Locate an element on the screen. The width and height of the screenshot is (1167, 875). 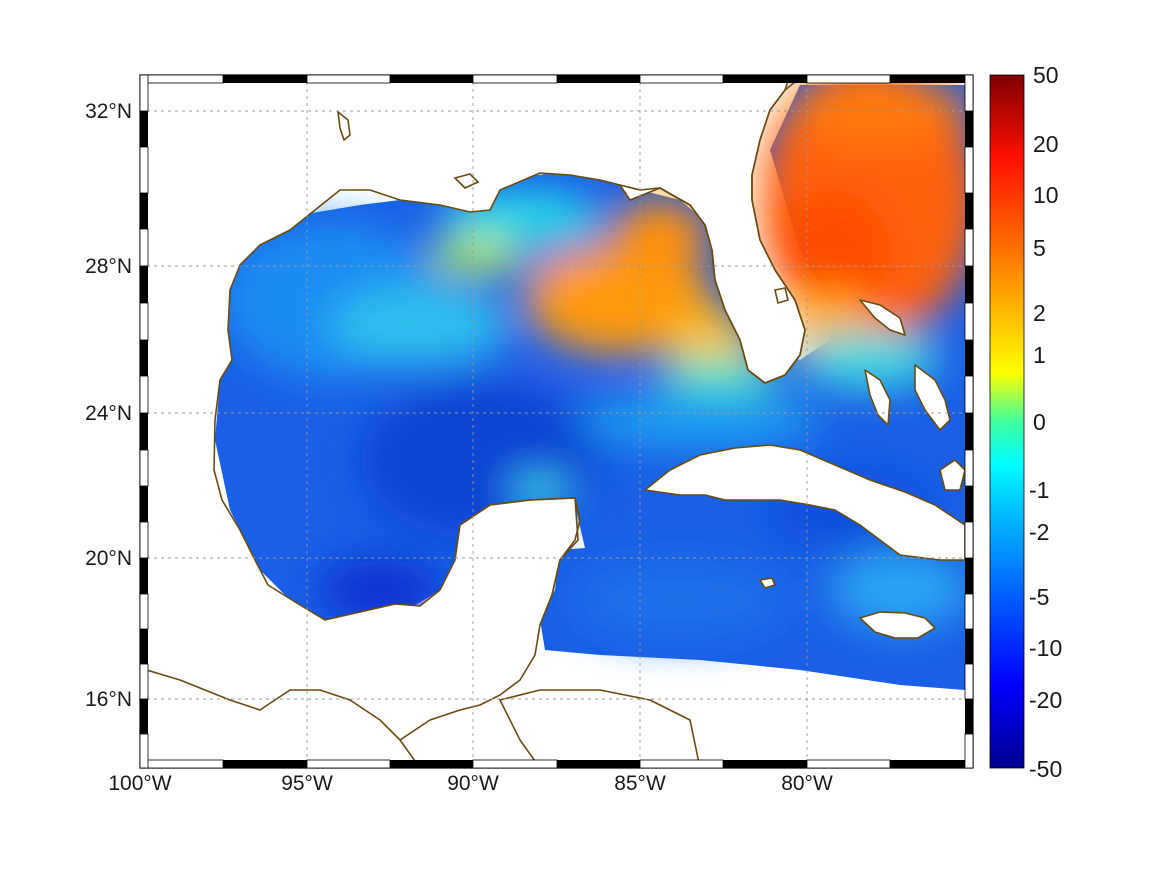
colorbar: 50 20 10 5 2 1 0 -1 -2 -5 -10 -20 -50 is located at coordinates (1025, 422).